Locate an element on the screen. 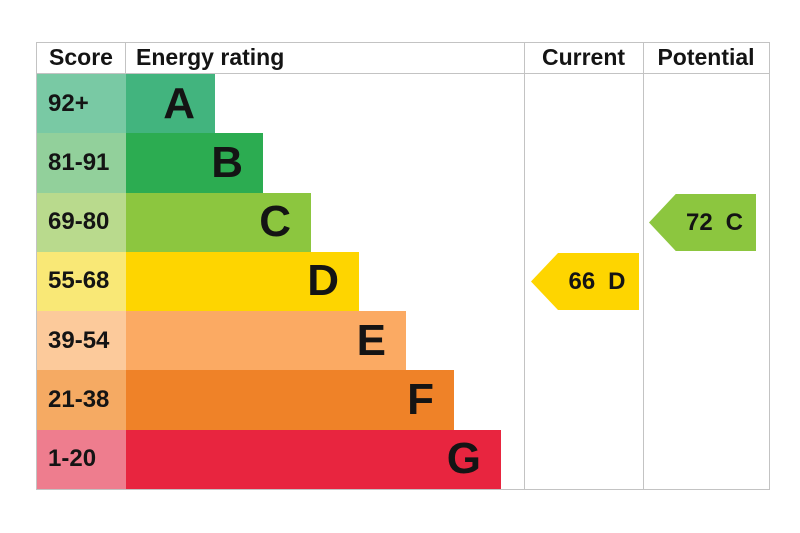 The width and height of the screenshot is (800, 533). band-letter-a: A is located at coordinates (179, 103).